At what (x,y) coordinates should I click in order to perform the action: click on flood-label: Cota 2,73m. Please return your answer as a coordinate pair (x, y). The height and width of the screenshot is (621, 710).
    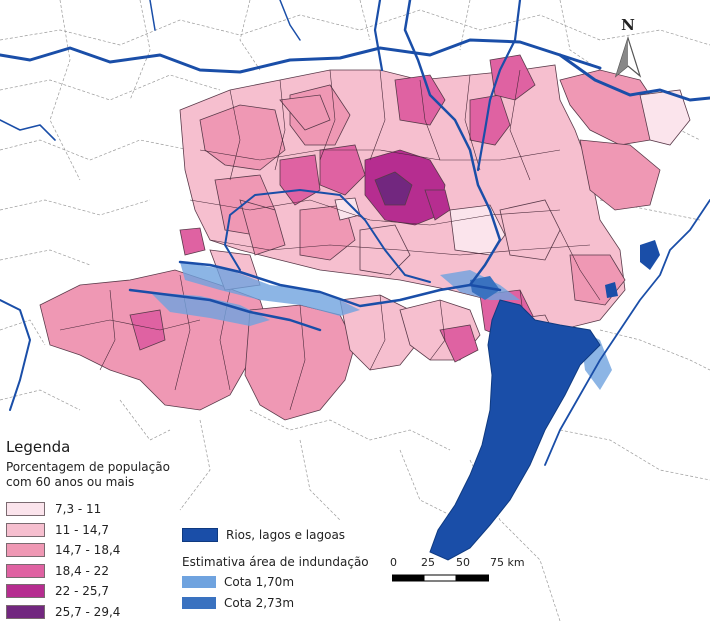
    Looking at the image, I should click on (259, 603).